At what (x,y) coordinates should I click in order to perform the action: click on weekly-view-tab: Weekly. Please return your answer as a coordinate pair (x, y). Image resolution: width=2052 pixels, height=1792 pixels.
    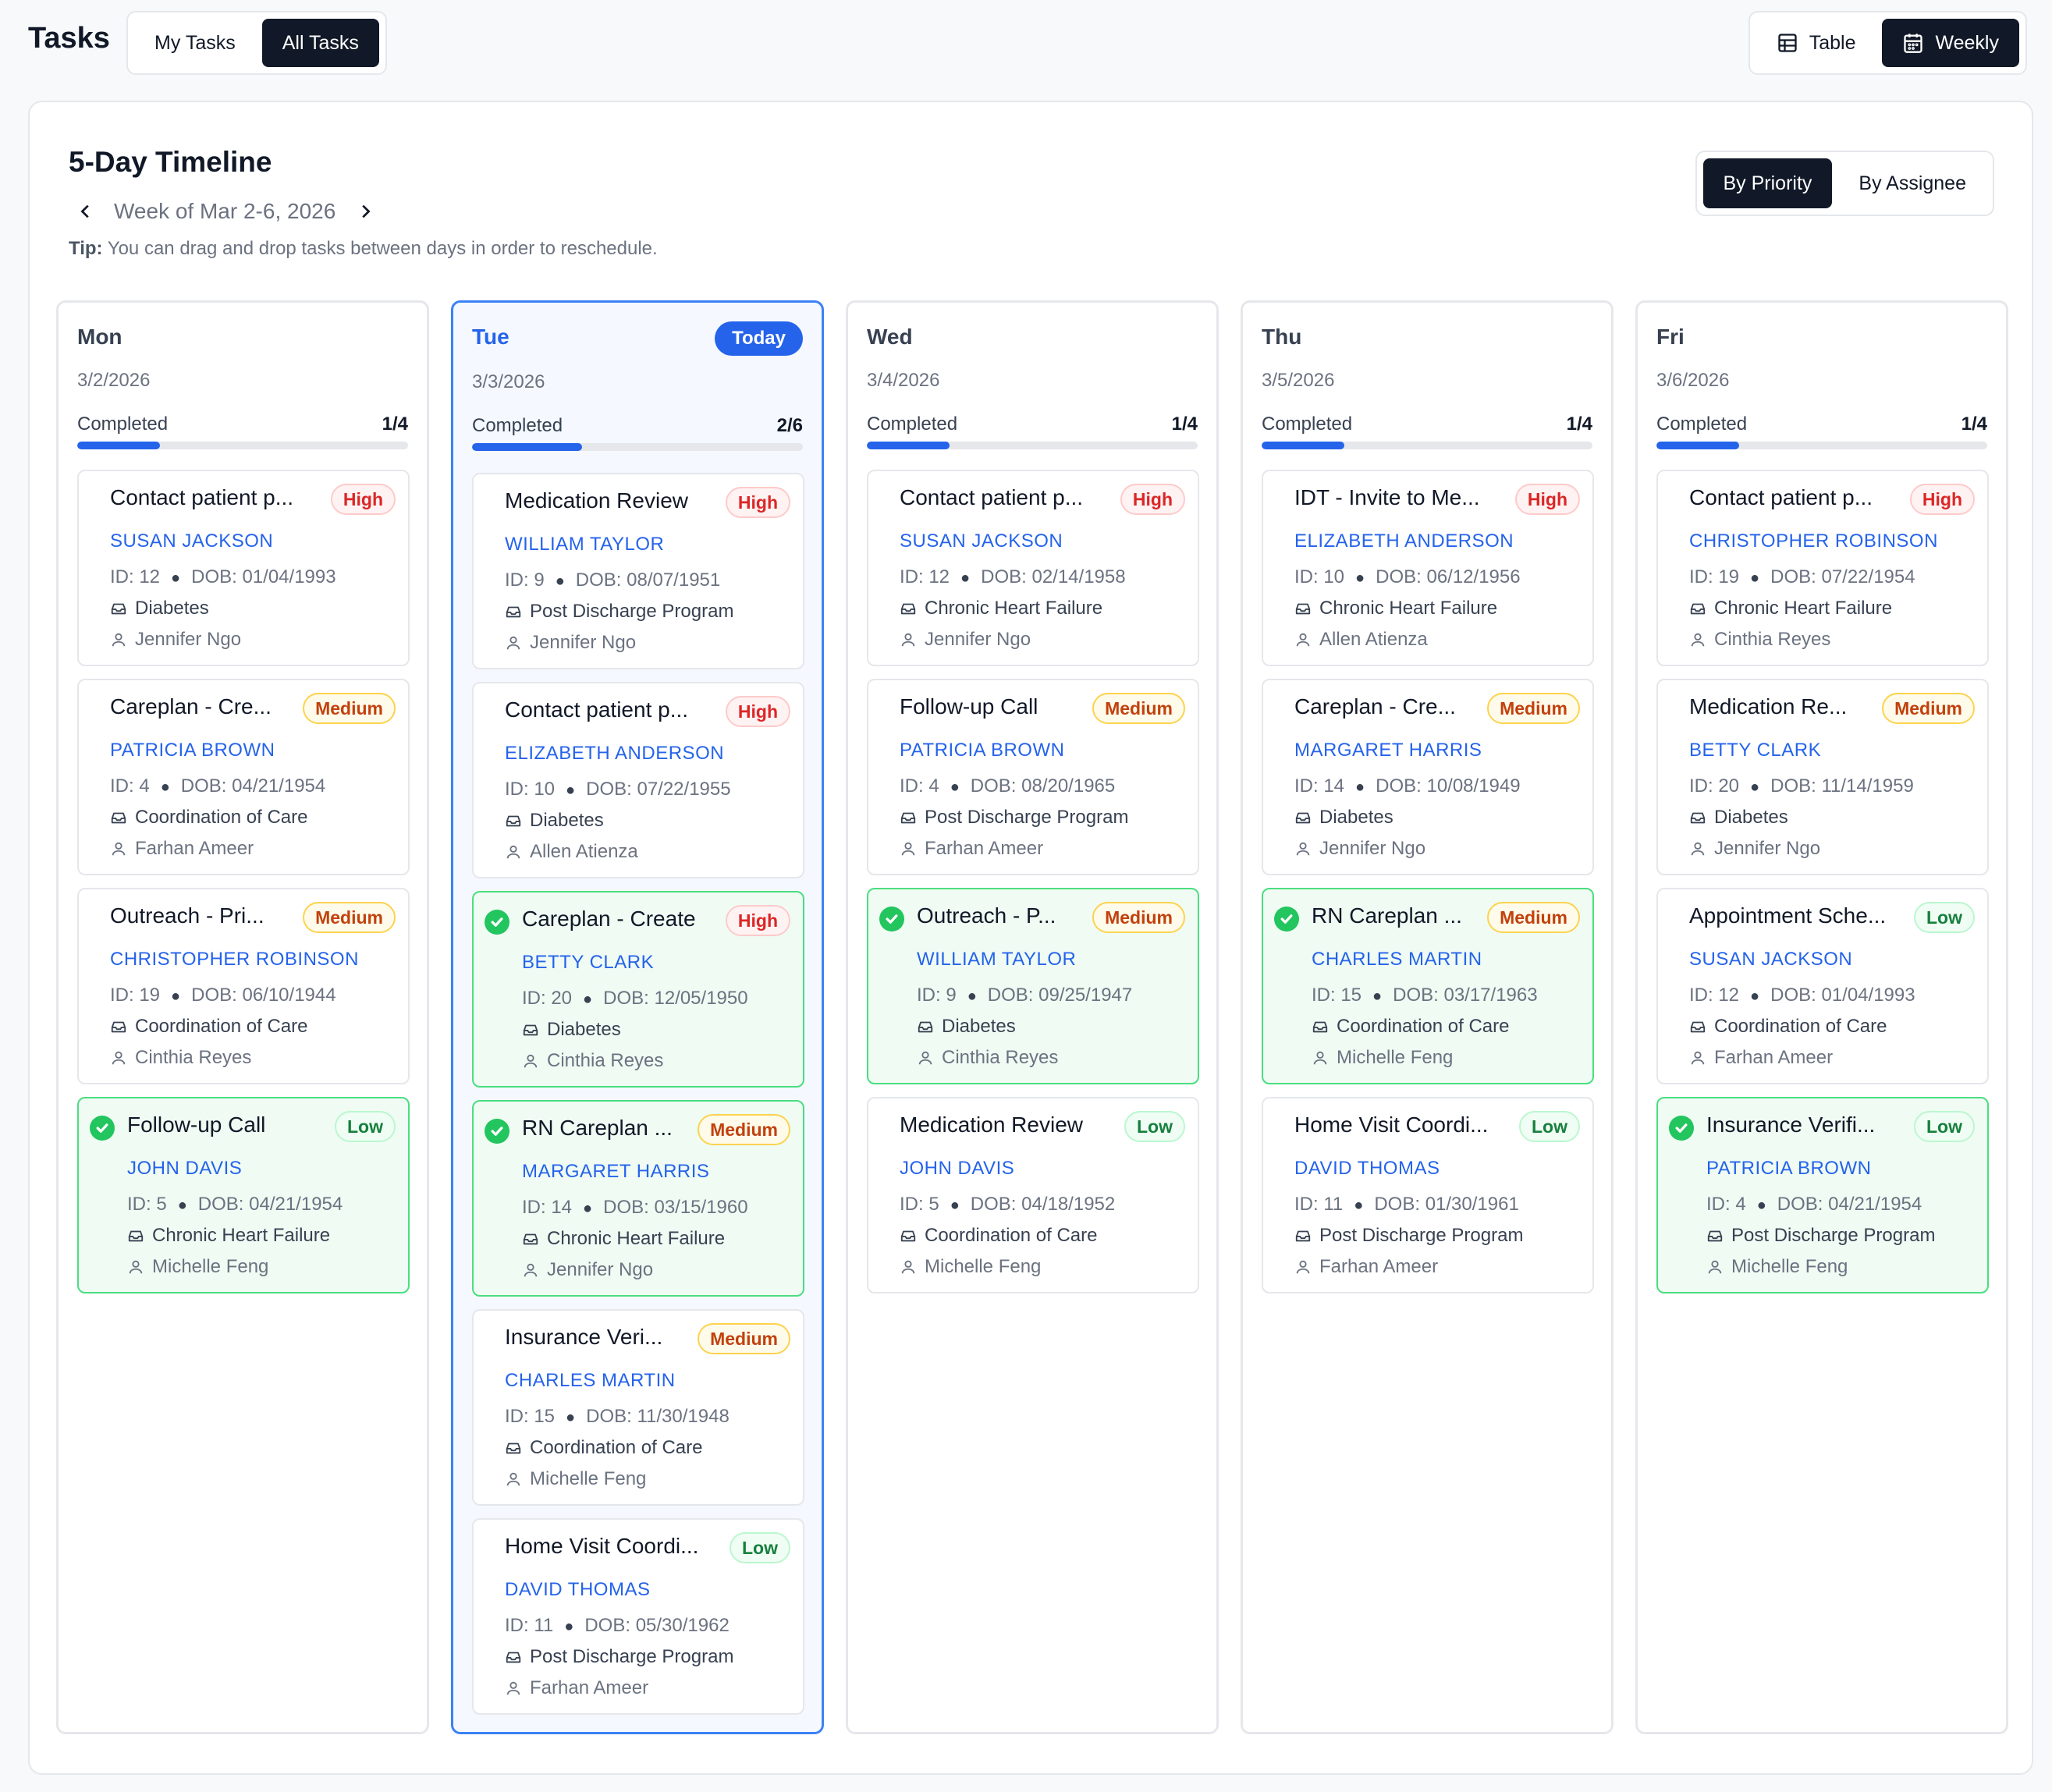
    Looking at the image, I should click on (1950, 43).